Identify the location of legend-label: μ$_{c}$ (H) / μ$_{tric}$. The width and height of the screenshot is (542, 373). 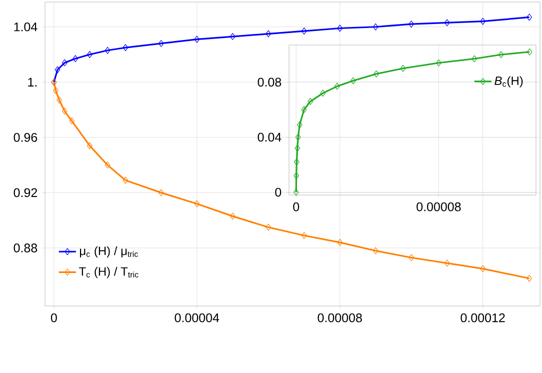
(109, 252).